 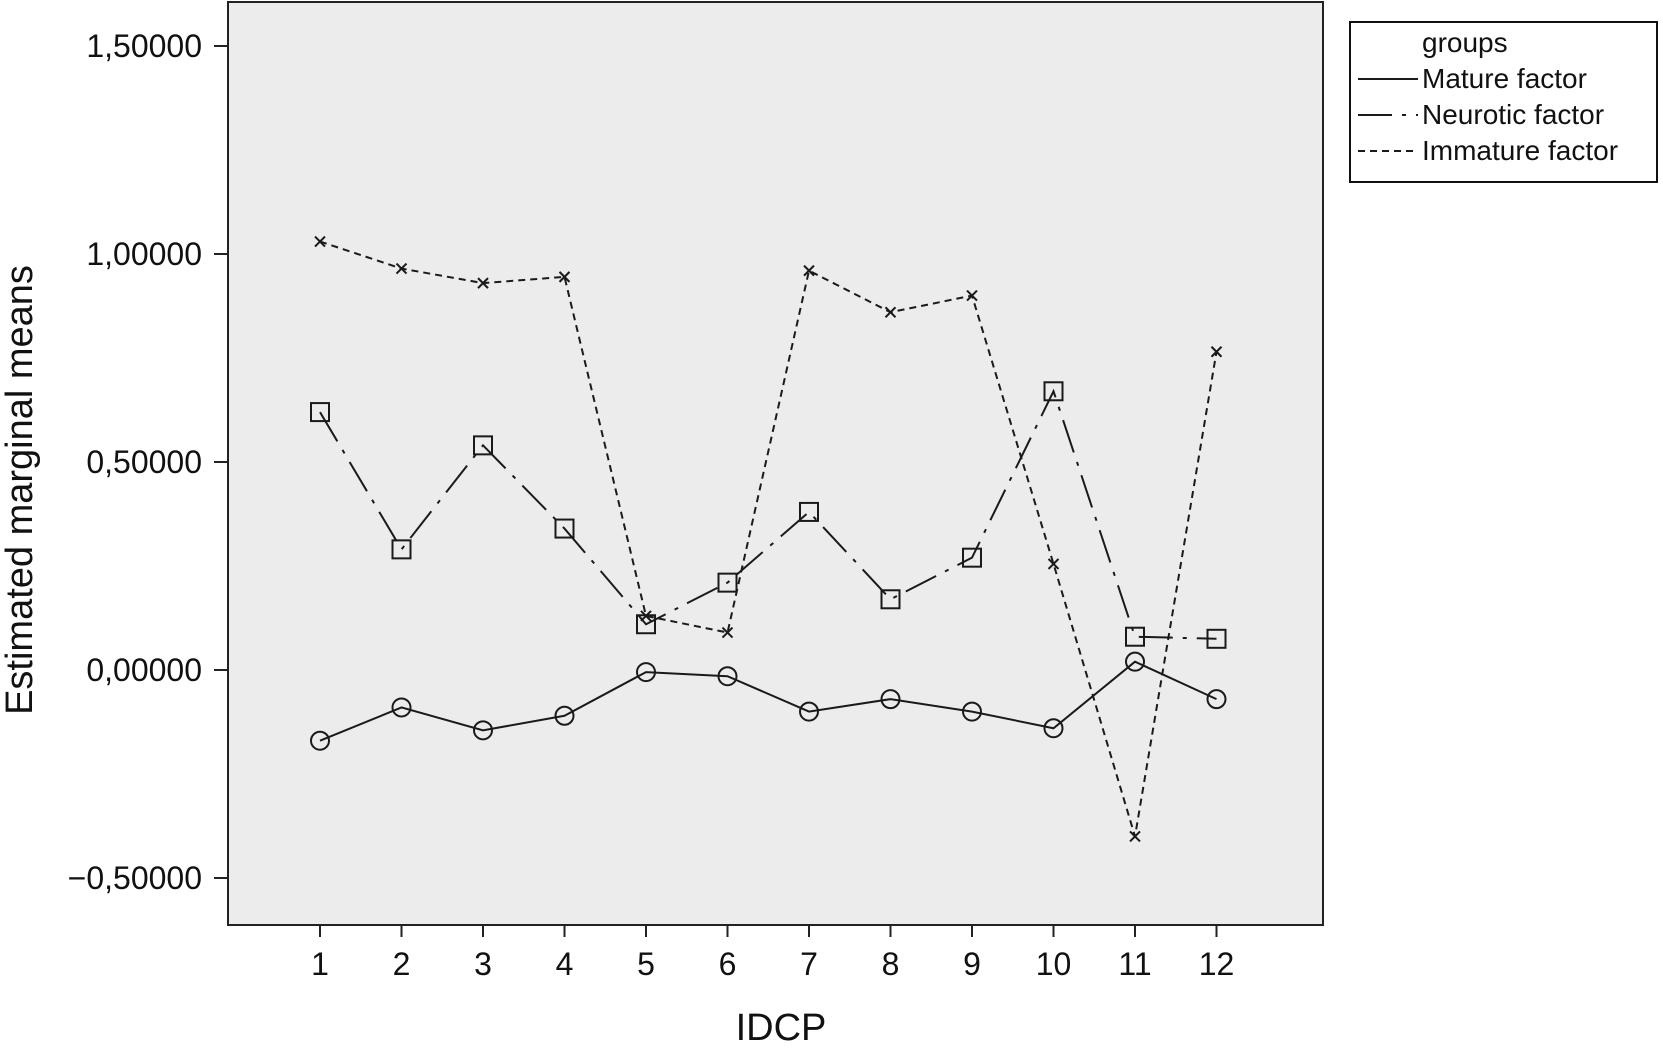 What do you see at coordinates (144, 254) in the screenshot?
I see `y-tick-label: 1,00000` at bounding box center [144, 254].